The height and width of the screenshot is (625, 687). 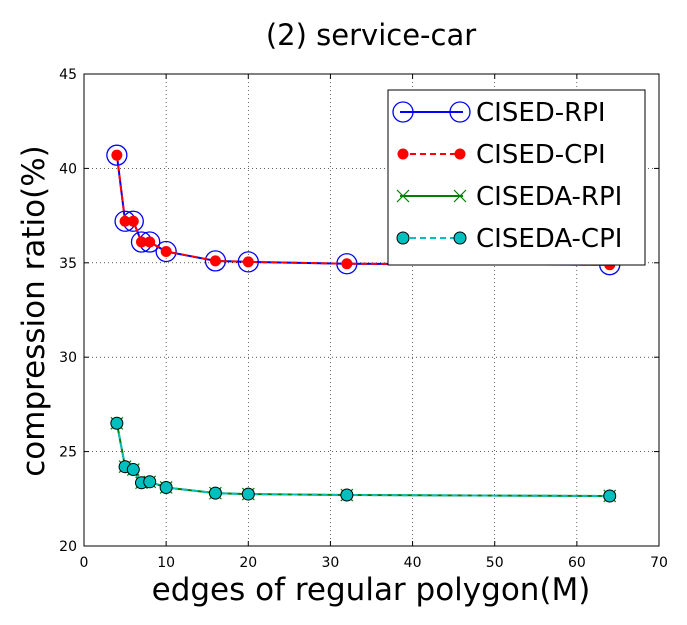 What do you see at coordinates (68, 547) in the screenshot?
I see `y-tick-label: 20` at bounding box center [68, 547].